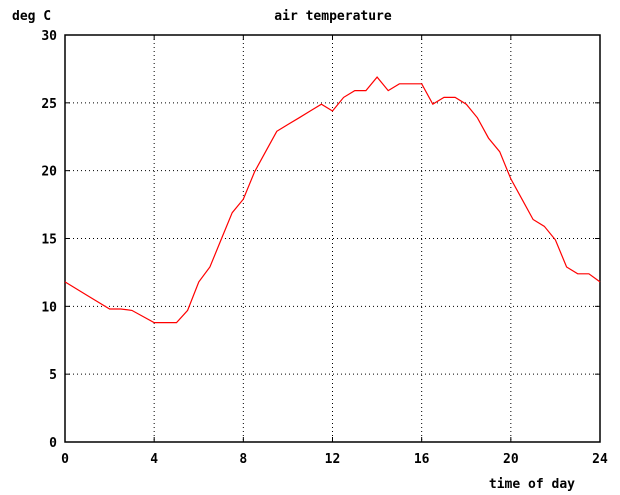 The image size is (620, 495). What do you see at coordinates (31, 16) in the screenshot?
I see `y-axis-label: deg C` at bounding box center [31, 16].